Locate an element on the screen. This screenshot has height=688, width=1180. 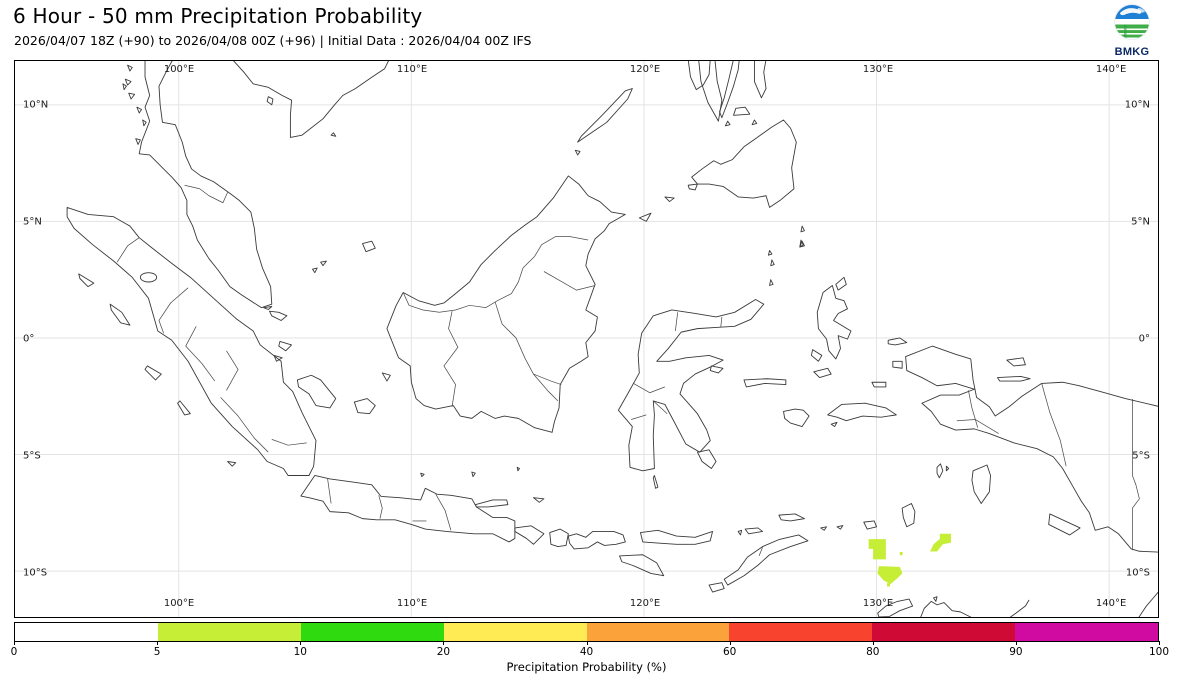
lon-label-top-130: 130°E is located at coordinates (878, 69).